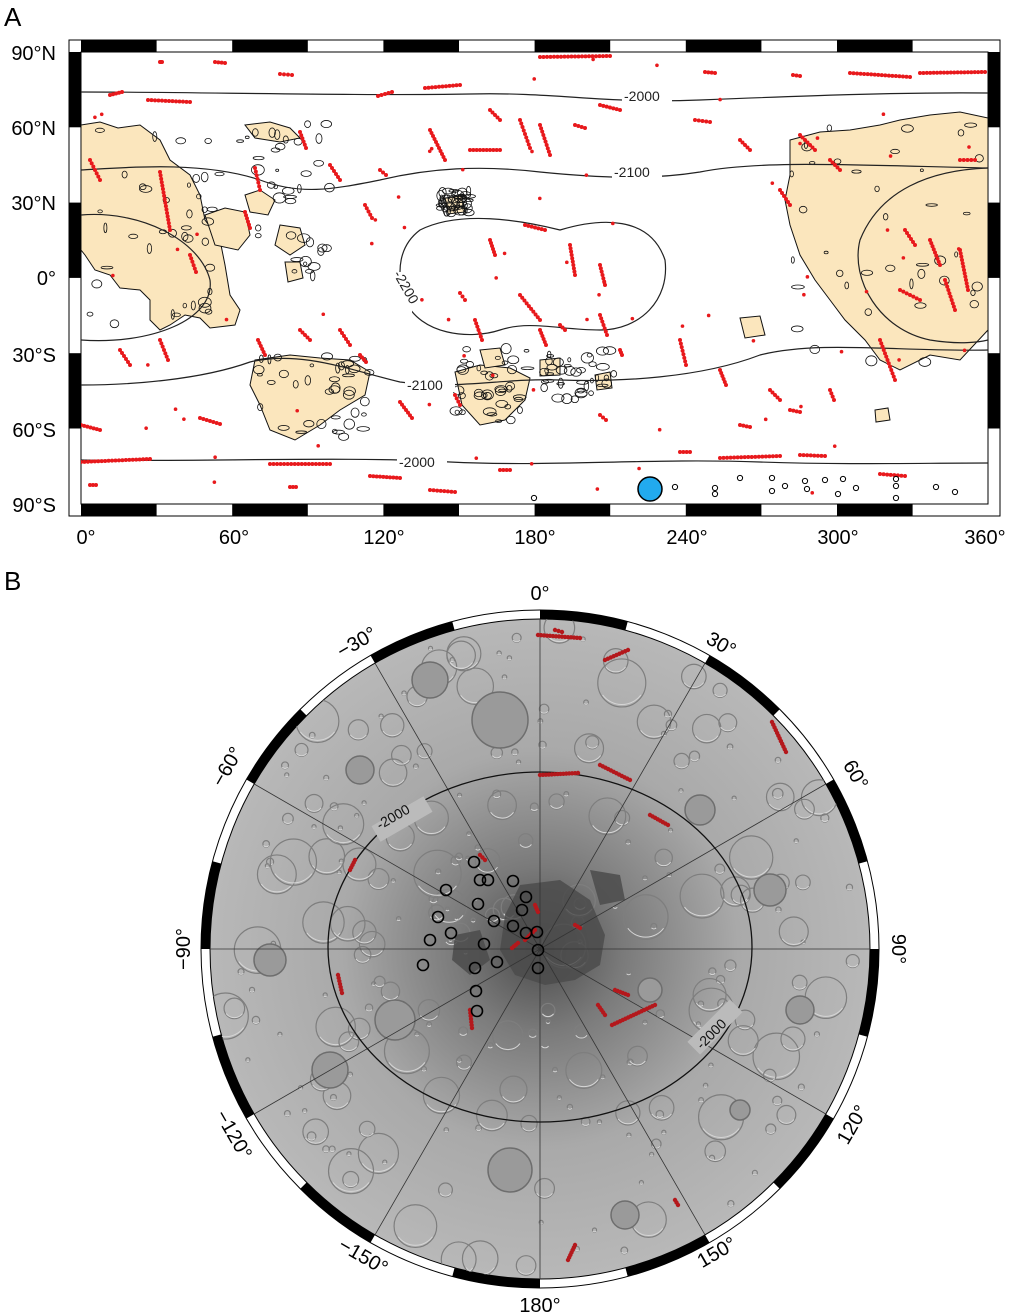  I want to click on crater-marker, so click(423, 965).